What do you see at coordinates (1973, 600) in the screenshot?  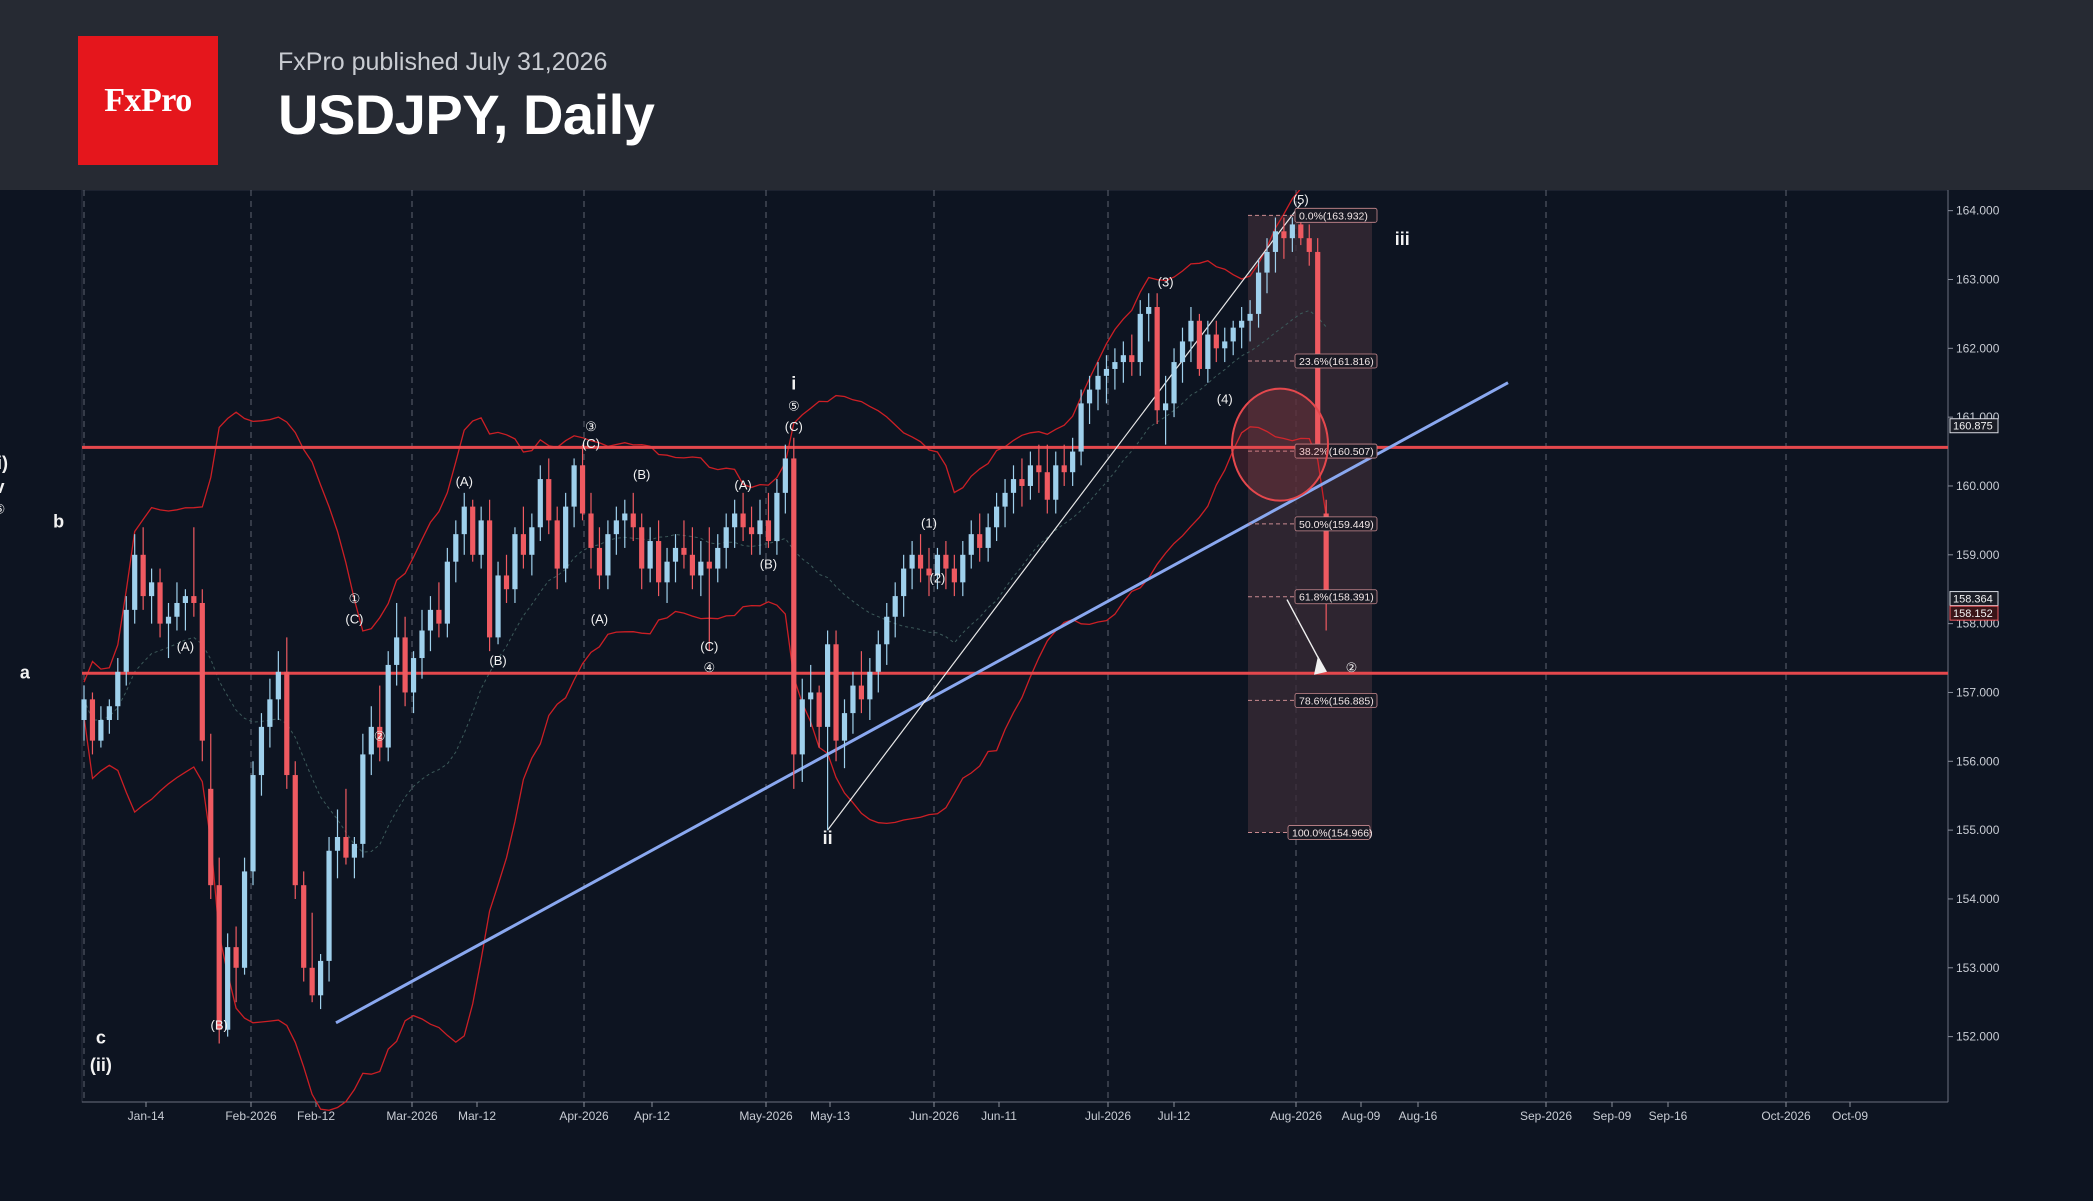 I see `price-tag: 158.364` at bounding box center [1973, 600].